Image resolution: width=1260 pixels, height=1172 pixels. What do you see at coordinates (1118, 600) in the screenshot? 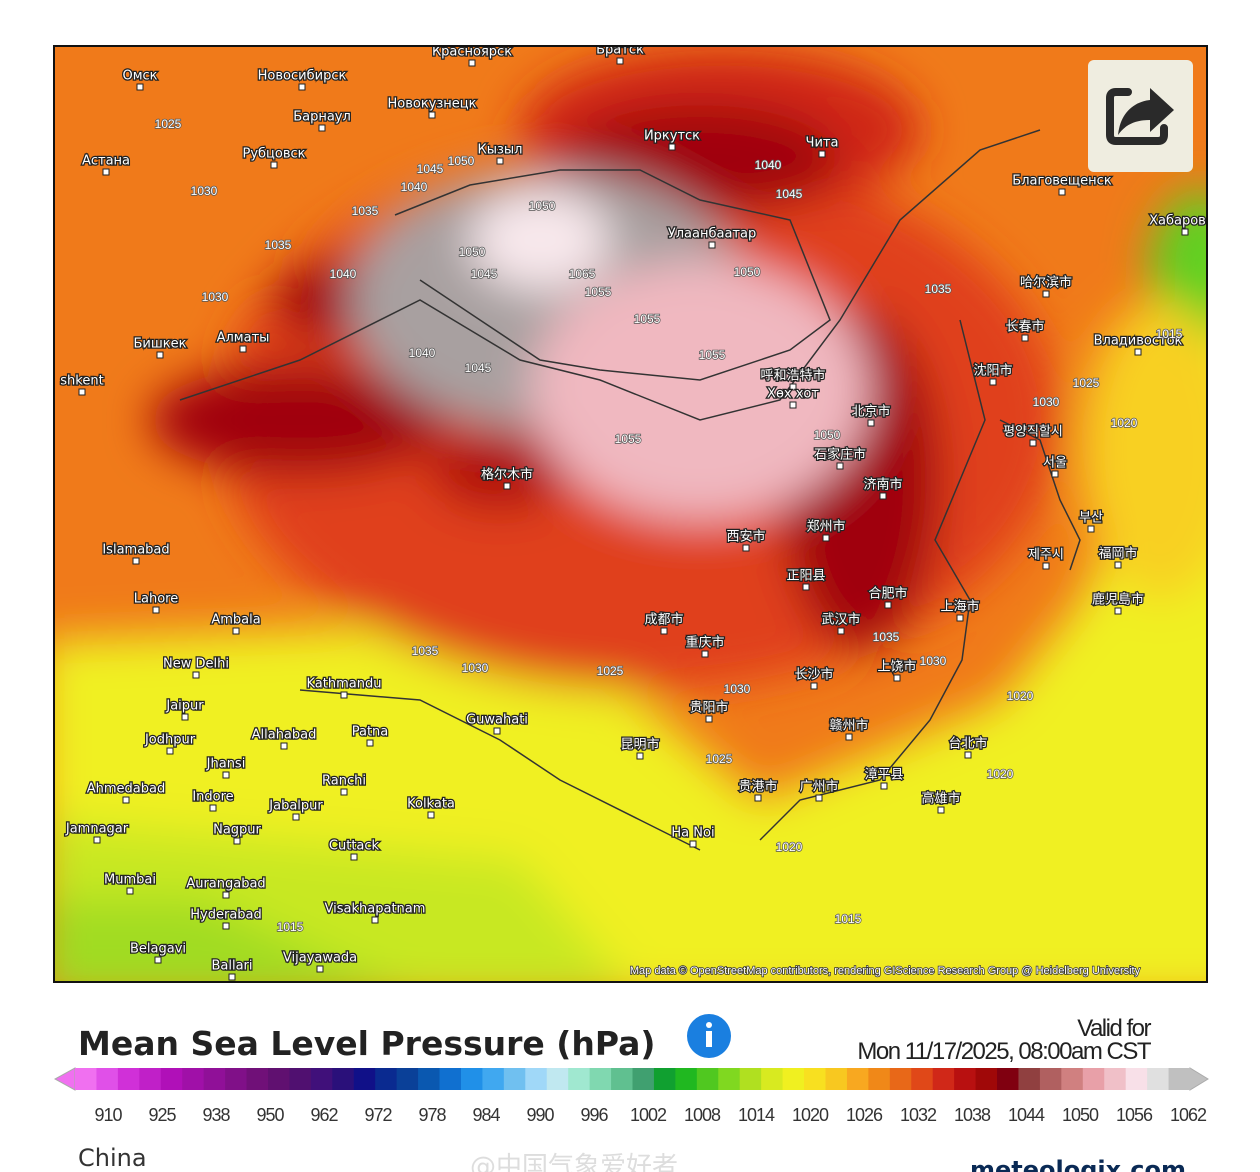
I see `city-label: 鹿児島市` at bounding box center [1118, 600].